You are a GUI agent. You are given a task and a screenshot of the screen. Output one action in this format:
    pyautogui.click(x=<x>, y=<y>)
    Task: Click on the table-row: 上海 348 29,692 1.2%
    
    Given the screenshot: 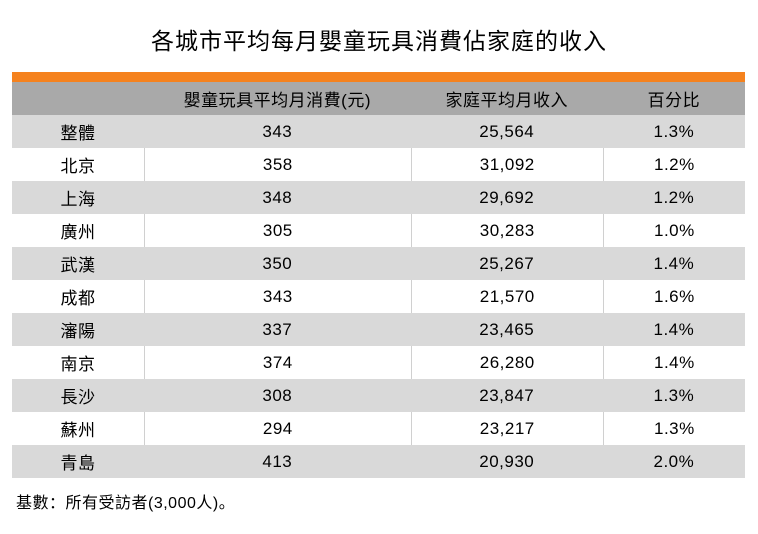 What is the action you would take?
    pyautogui.click(x=378, y=197)
    